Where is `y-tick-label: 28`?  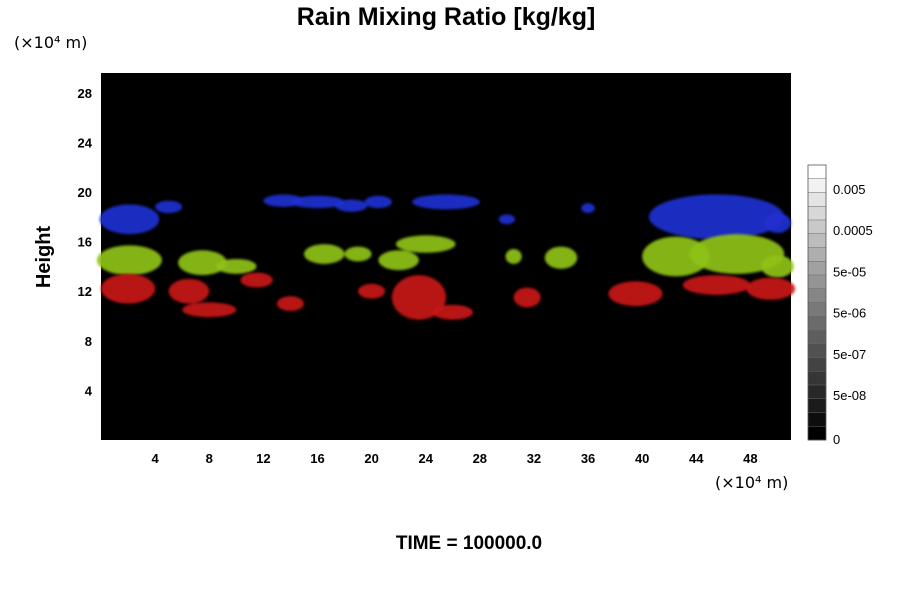 y-tick-label: 28 is located at coordinates (85, 93).